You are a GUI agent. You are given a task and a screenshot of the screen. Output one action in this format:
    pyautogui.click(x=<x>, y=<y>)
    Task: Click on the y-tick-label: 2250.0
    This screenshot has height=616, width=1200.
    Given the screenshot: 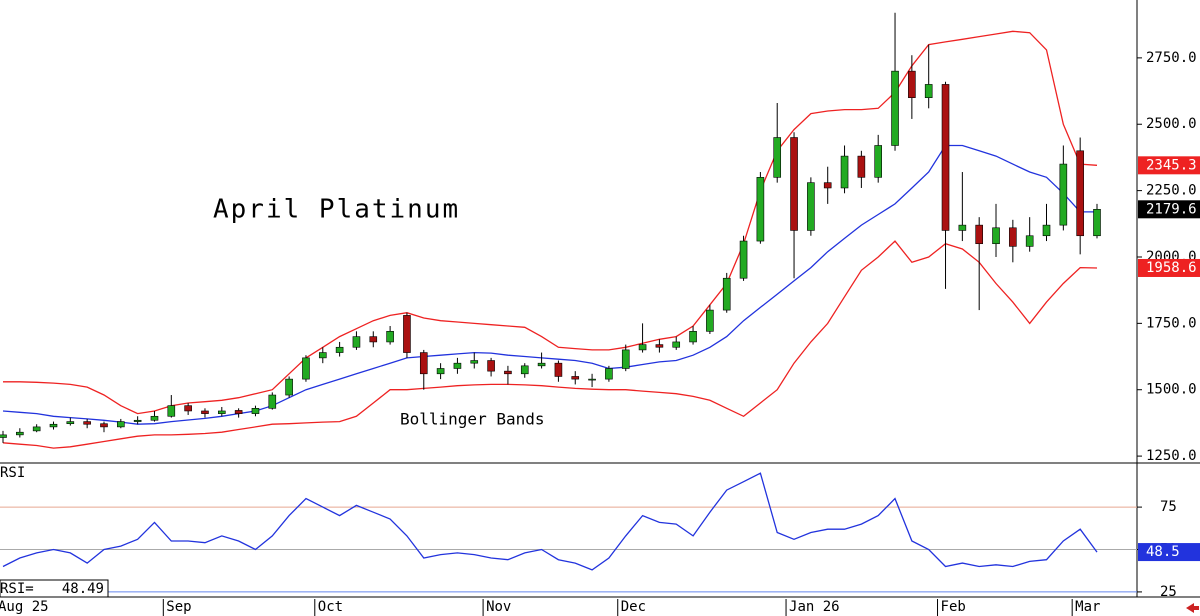 What is the action you would take?
    pyautogui.click(x=1171, y=191)
    